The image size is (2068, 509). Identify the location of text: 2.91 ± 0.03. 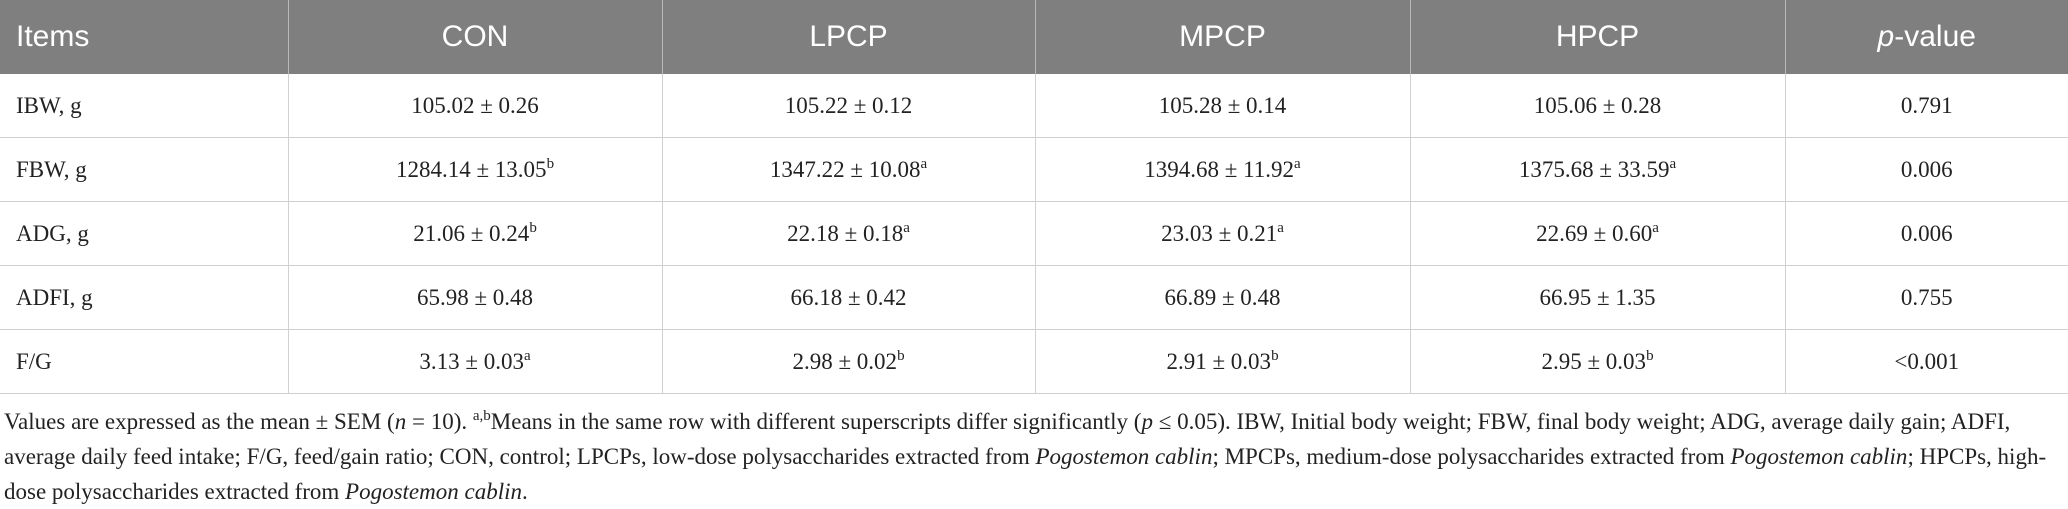
(1219, 361).